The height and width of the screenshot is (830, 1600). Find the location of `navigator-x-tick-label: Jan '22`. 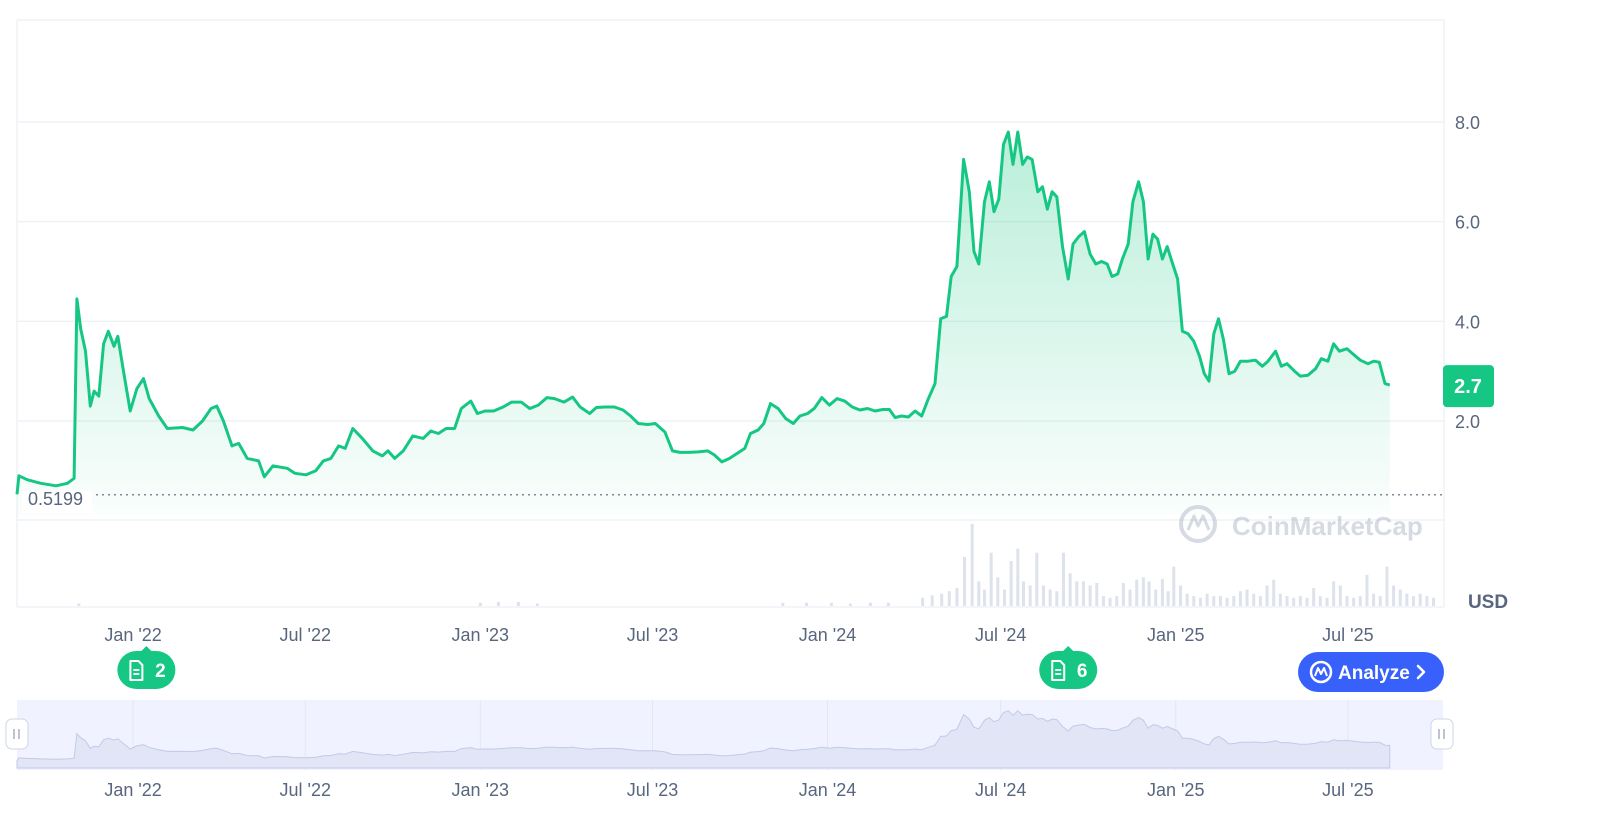

navigator-x-tick-label: Jan '22 is located at coordinates (132, 790).